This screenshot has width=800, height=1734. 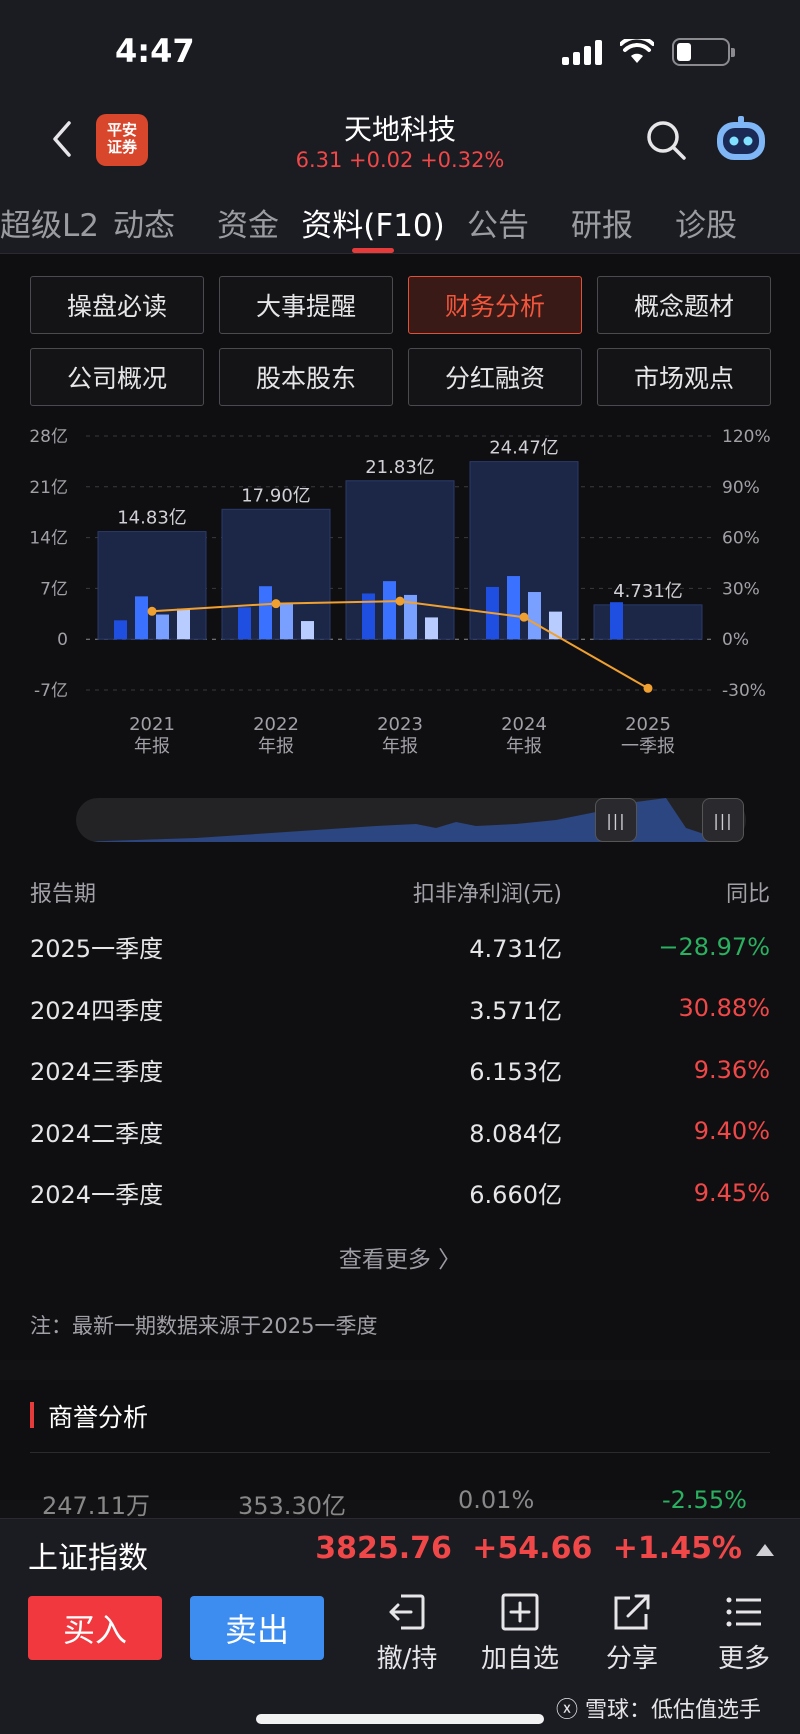 I want to click on tab-bar: 超级L2 动态 资金 资料(F10) 公告 研报 诊股, so click(x=400, y=218).